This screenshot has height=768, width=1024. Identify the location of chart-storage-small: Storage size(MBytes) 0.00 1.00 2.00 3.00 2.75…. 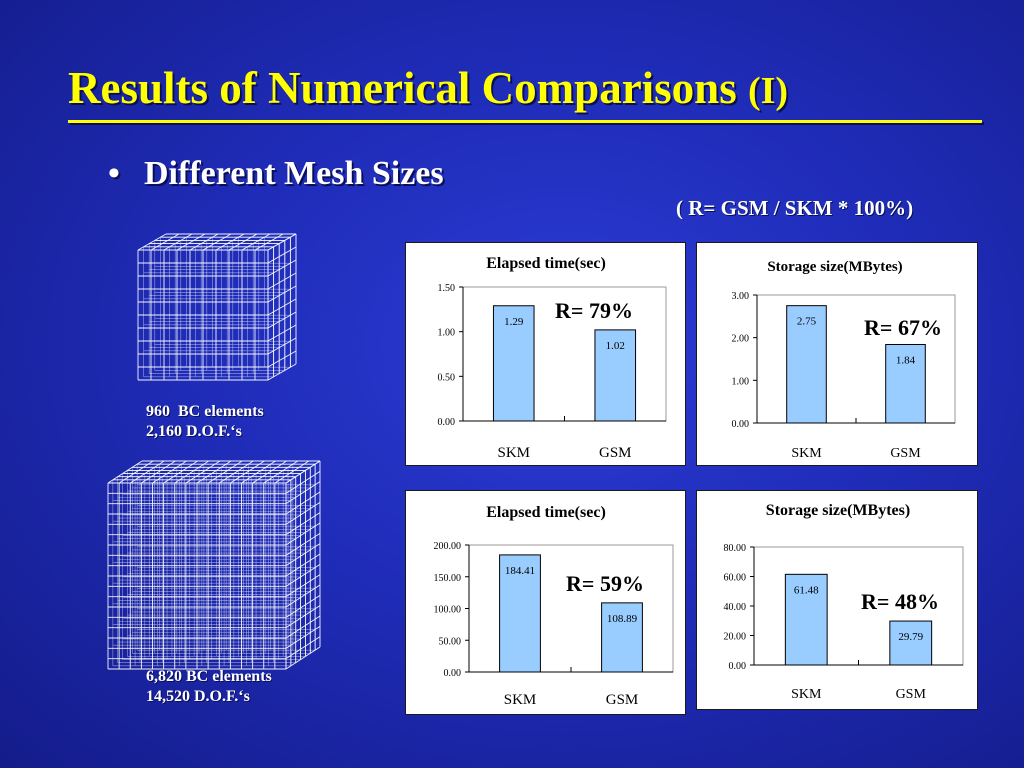
(844, 360).